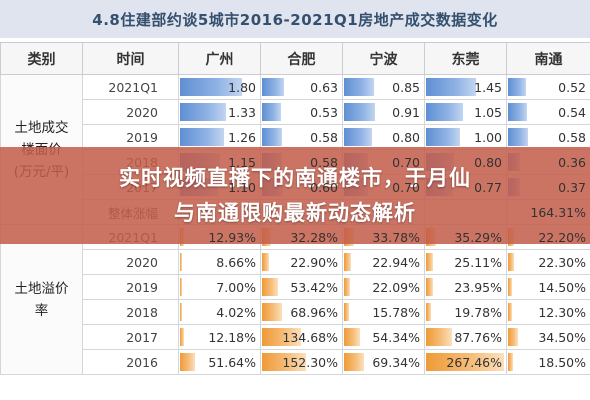  Describe the element at coordinates (478, 237) in the screenshot. I see `value-text: 35.29%` at that location.